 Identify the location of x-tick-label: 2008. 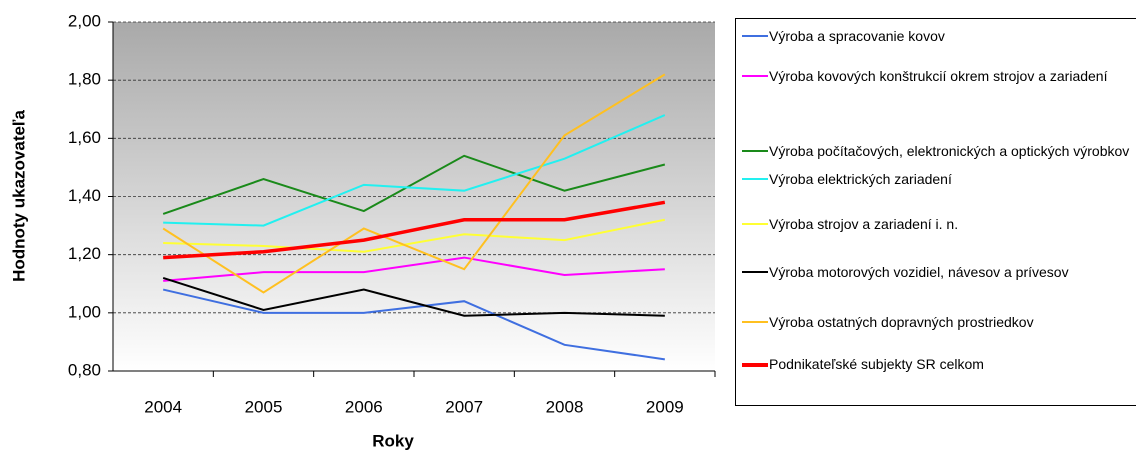
(565, 406).